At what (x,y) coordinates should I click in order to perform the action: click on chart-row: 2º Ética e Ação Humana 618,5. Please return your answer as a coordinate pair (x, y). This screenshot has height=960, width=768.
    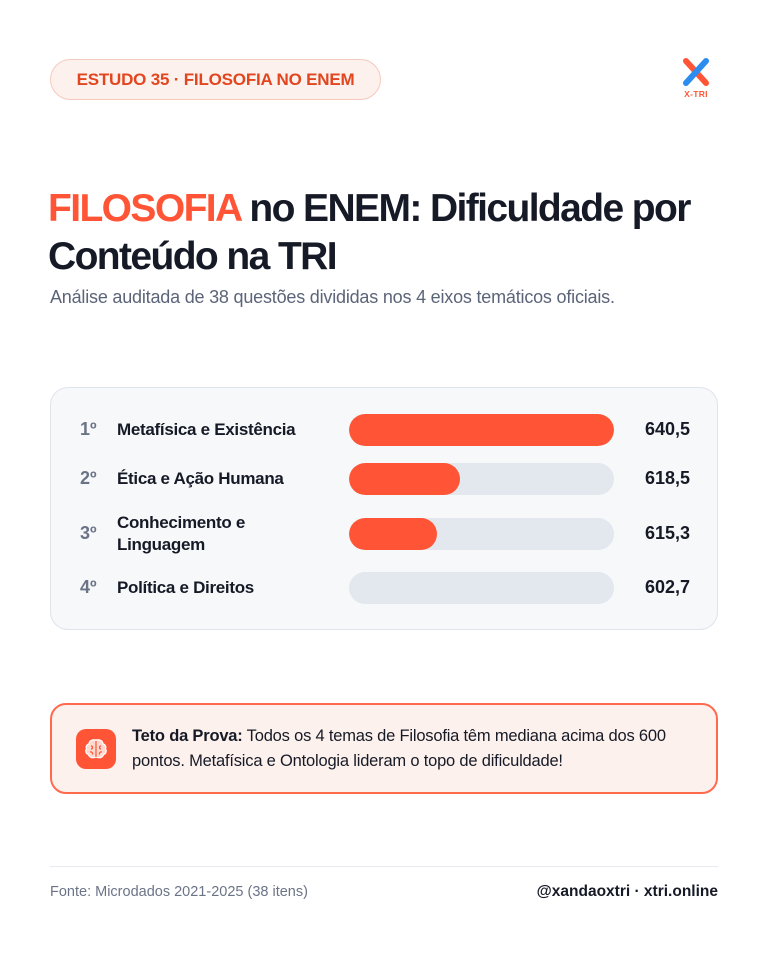
    Looking at the image, I should click on (385, 479).